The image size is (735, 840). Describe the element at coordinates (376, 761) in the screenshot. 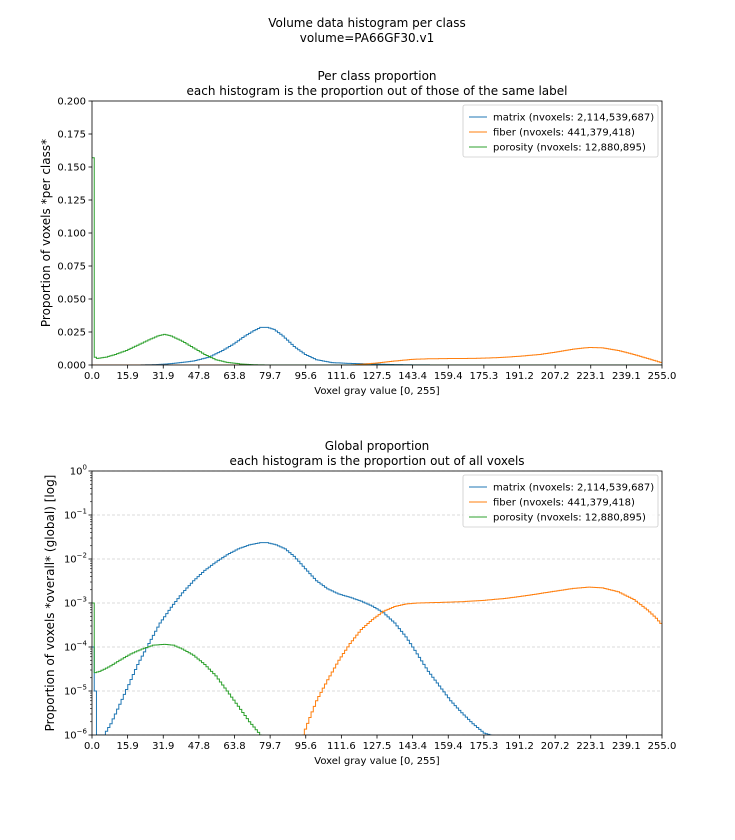

I see `chart2-x-axis-label: Voxel gray value [0, 255]` at that location.